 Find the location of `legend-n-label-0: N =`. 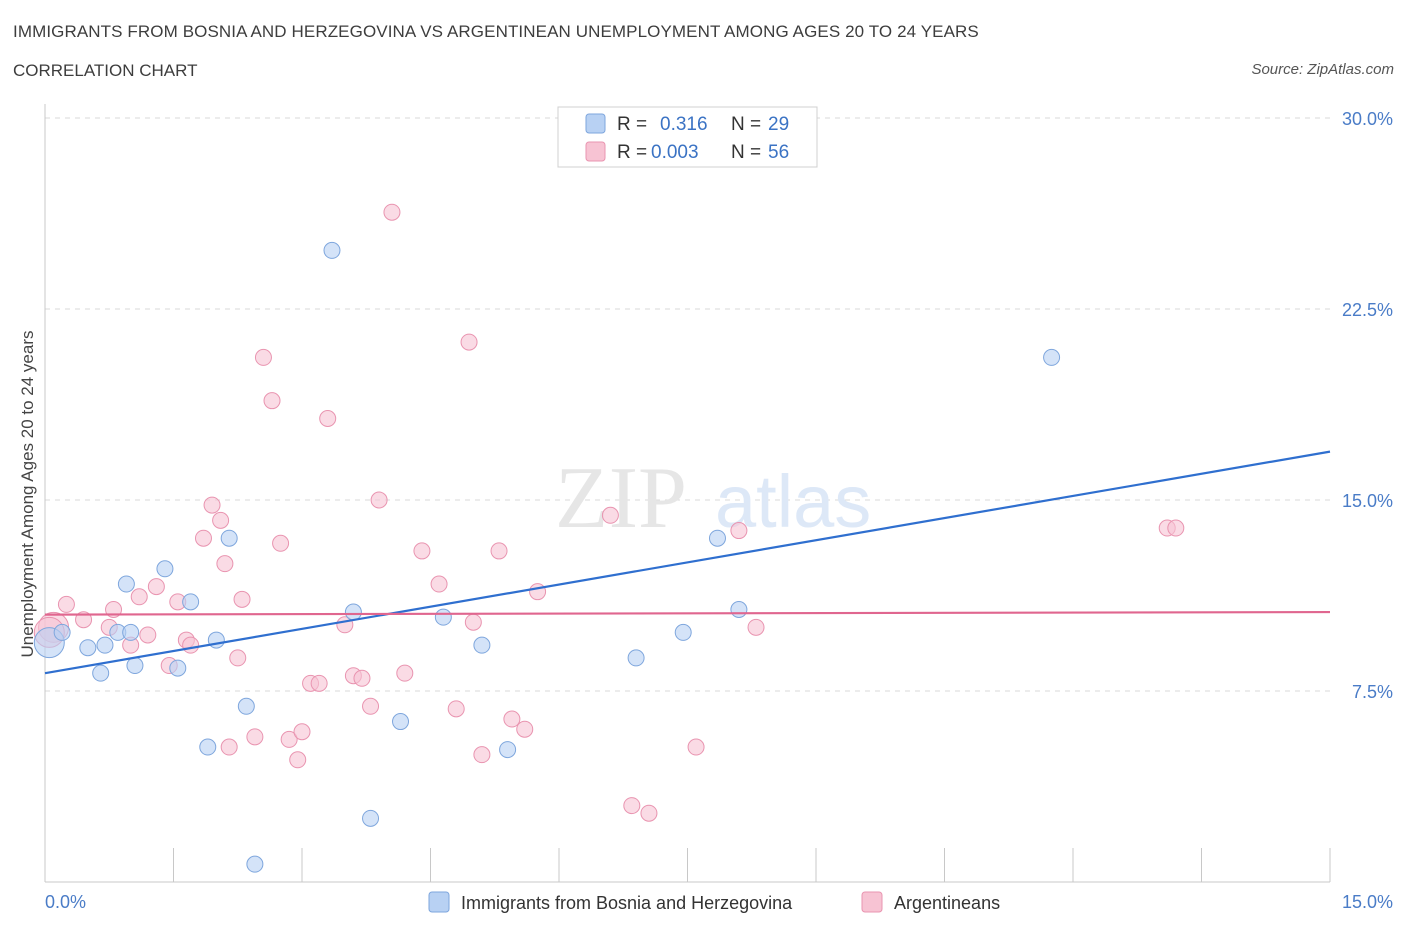

legend-n-label-0: N = is located at coordinates (746, 124).